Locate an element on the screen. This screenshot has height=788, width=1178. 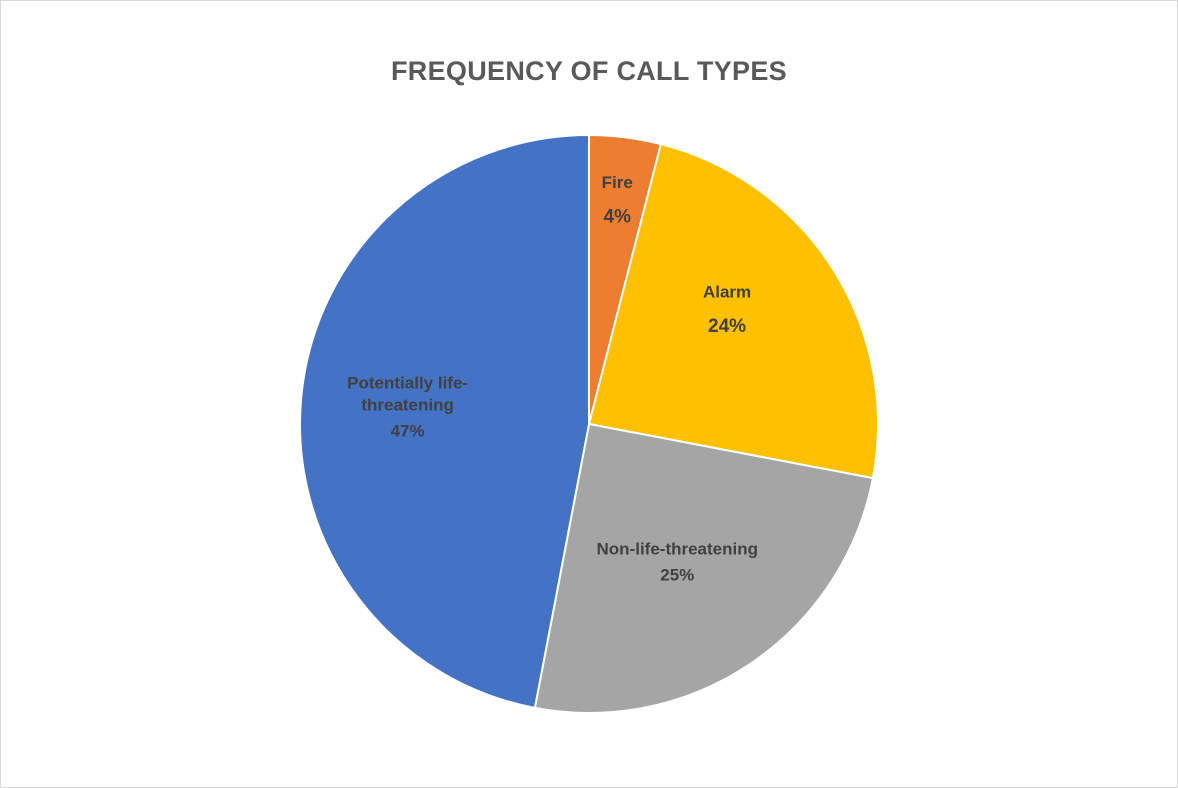
slice-label-alarm: Alarm is located at coordinates (727, 291).